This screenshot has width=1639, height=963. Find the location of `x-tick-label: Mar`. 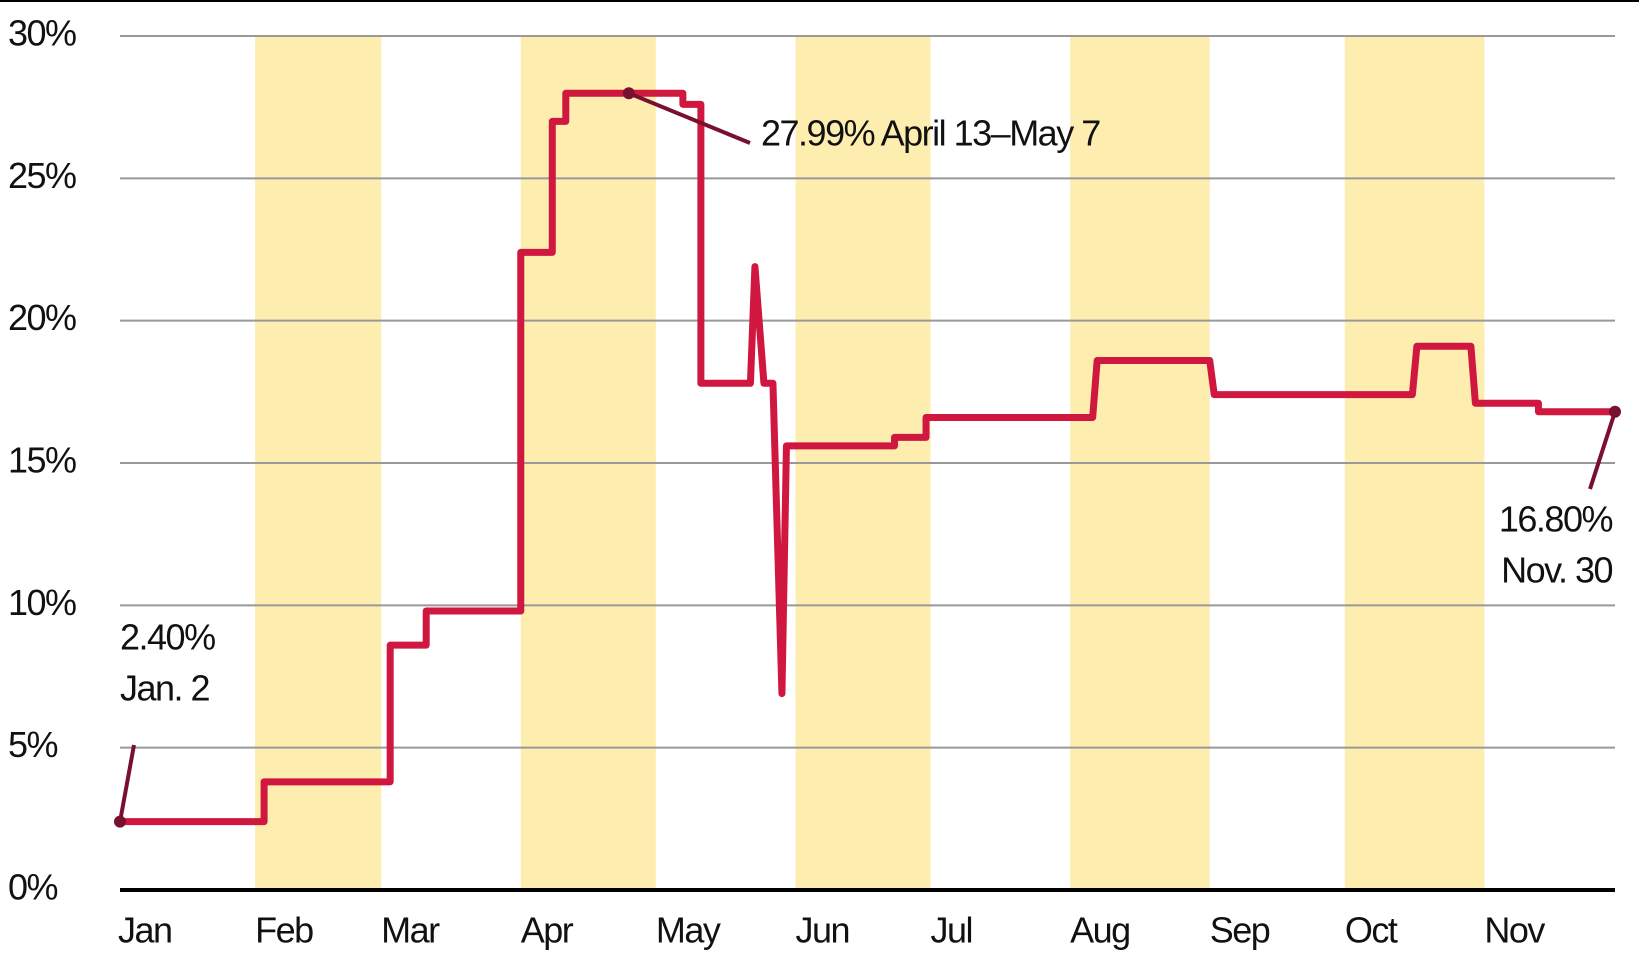

x-tick-label: Mar is located at coordinates (410, 930).